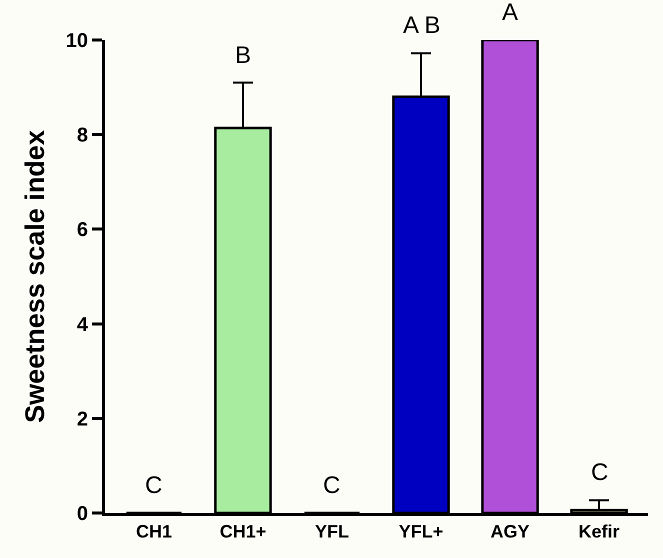 The image size is (663, 558). I want to click on y-tick-label: 8, so click(82, 135).